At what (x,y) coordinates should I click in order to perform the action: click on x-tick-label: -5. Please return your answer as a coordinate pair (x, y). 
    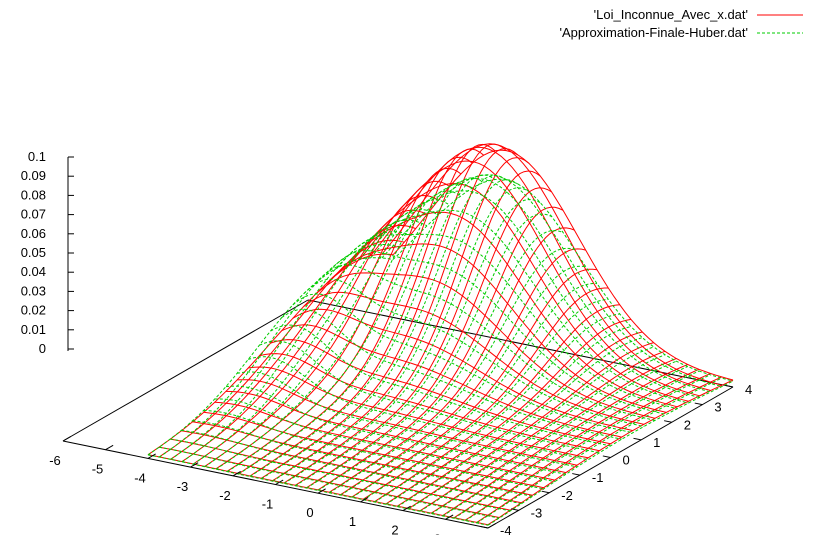
    Looking at the image, I should click on (98, 469).